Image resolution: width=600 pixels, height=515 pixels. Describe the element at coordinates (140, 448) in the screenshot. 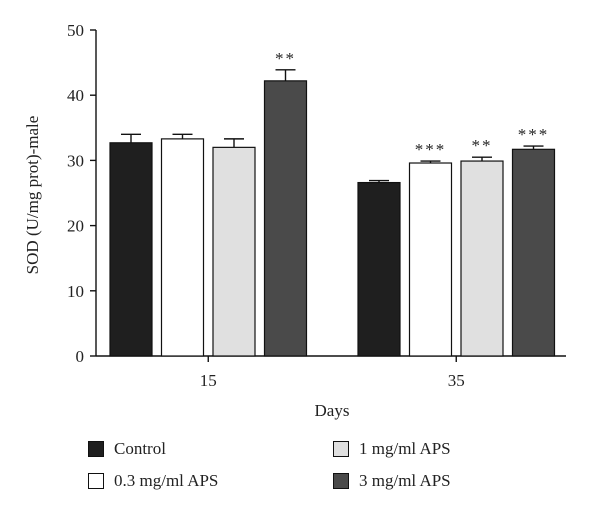

I see `legend-label-control: Control` at that location.